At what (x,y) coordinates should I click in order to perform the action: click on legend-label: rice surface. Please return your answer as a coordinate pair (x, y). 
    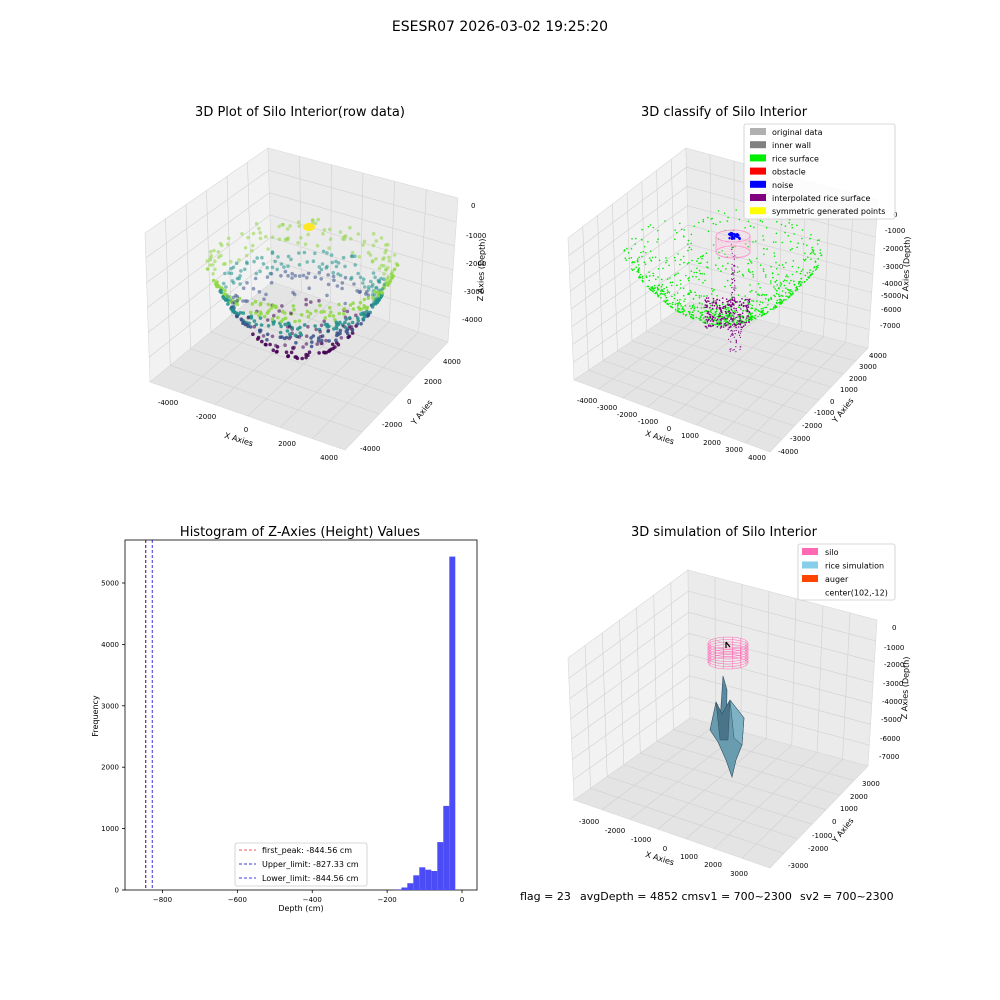
    Looking at the image, I should click on (795, 158).